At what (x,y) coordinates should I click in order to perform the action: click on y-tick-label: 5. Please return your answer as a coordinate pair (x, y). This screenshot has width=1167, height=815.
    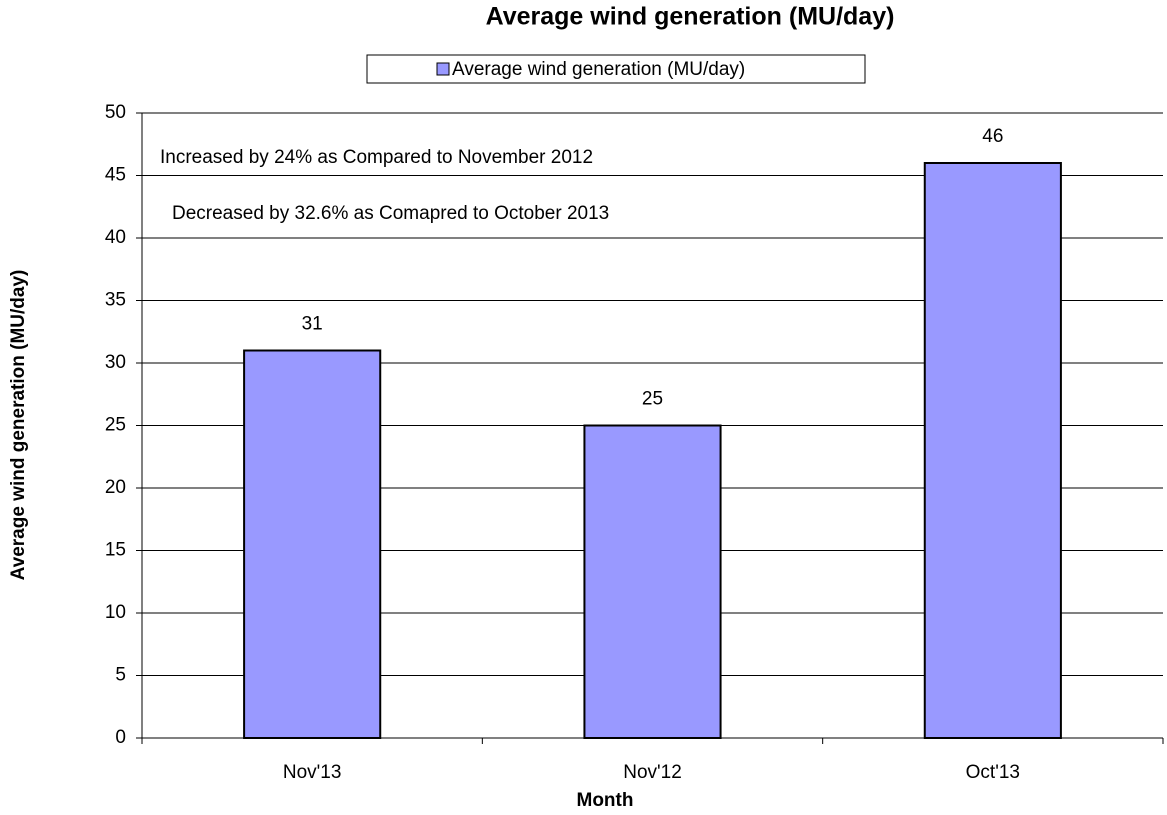
    Looking at the image, I should click on (120, 675).